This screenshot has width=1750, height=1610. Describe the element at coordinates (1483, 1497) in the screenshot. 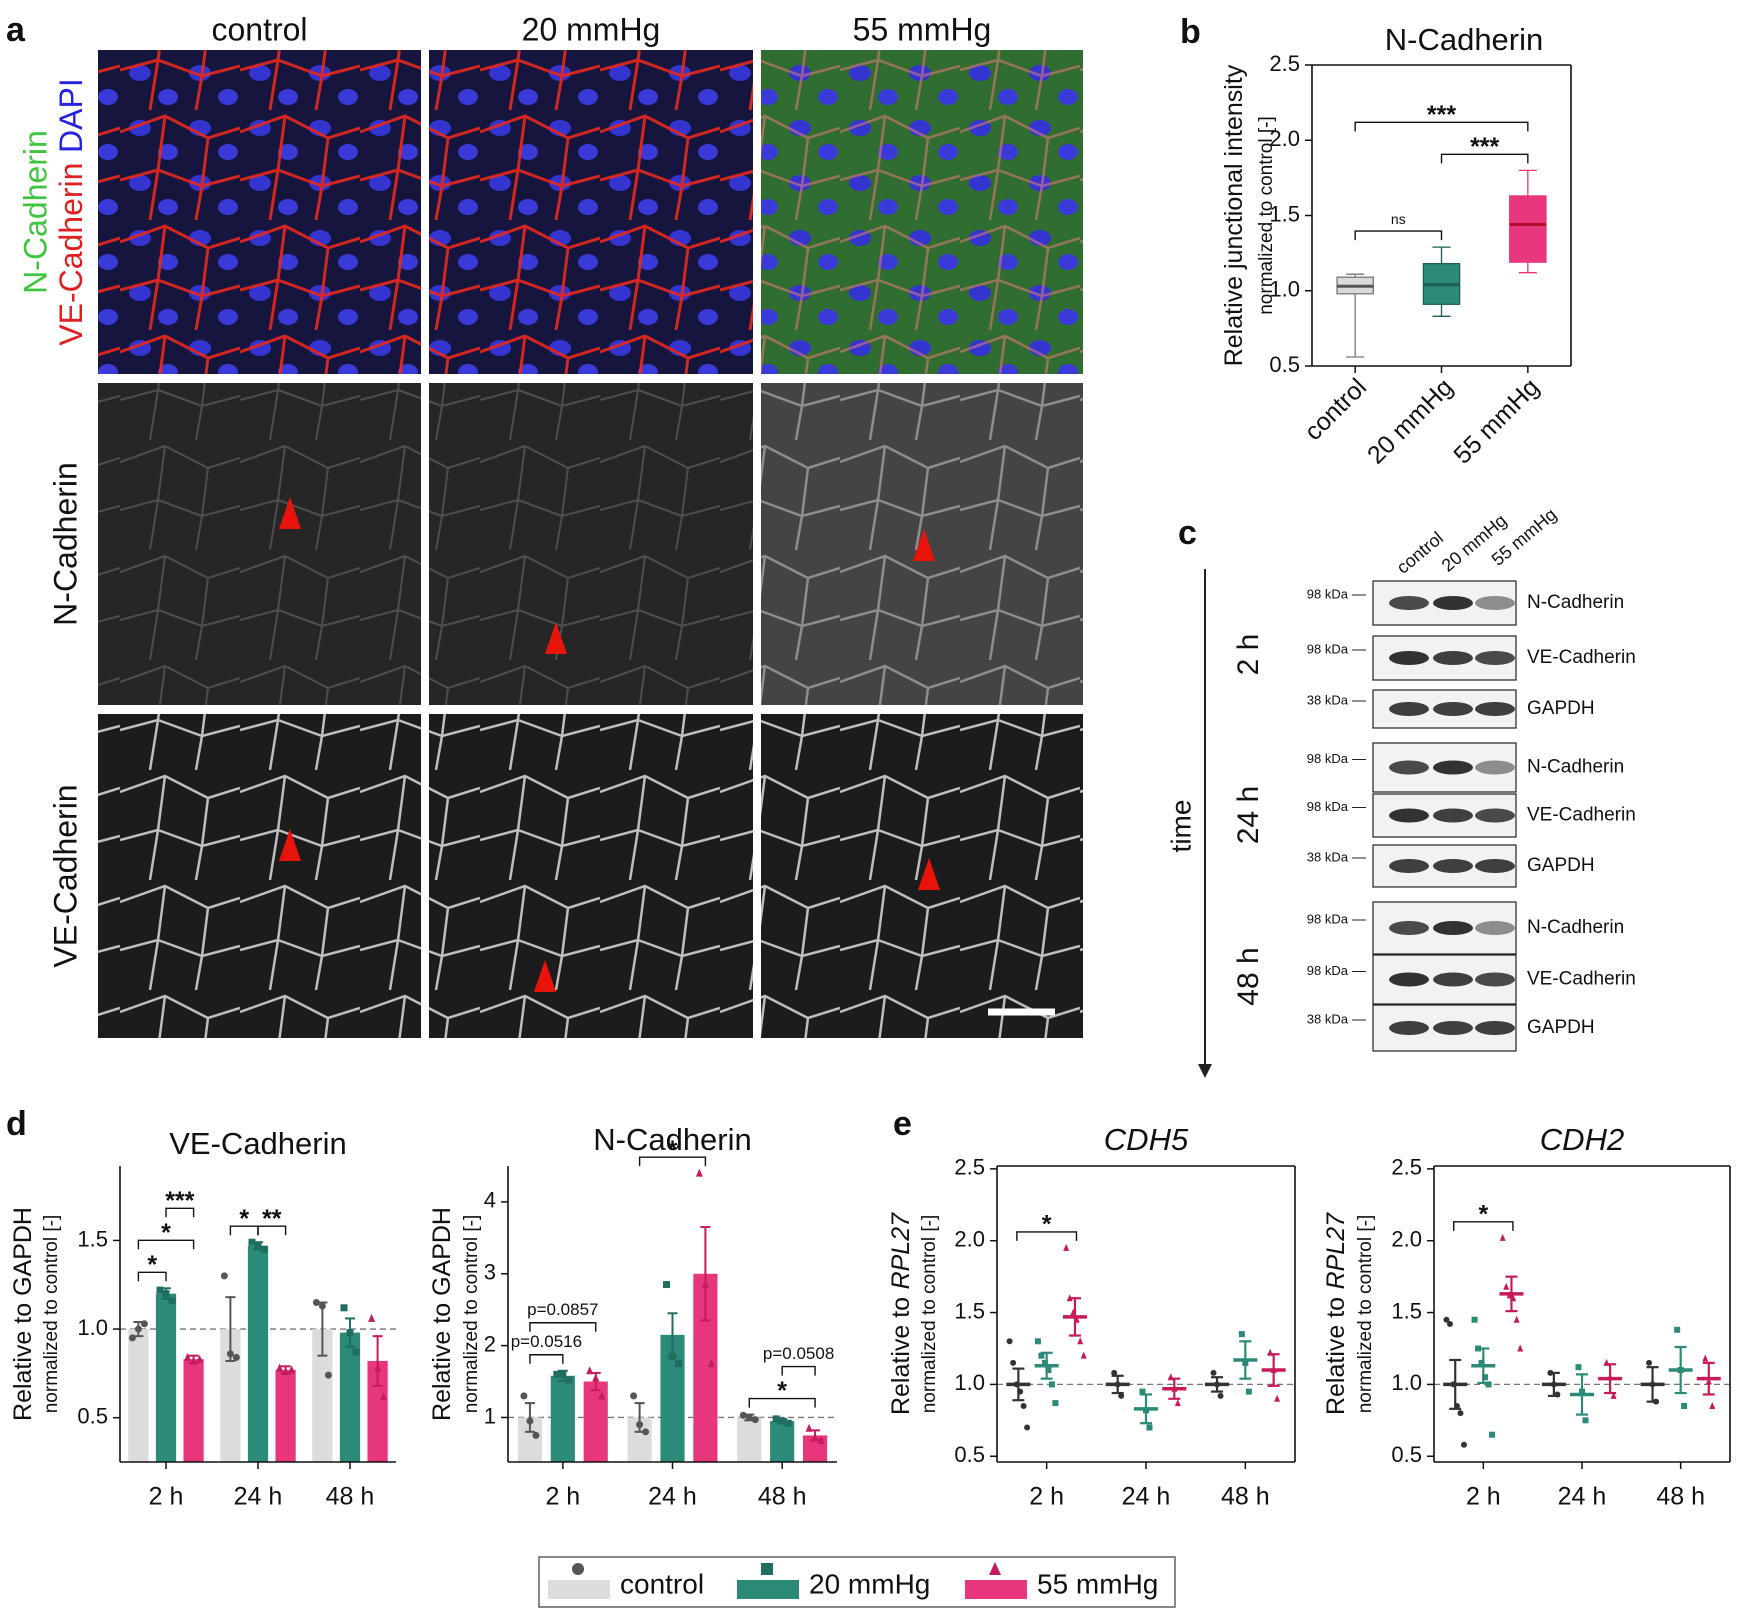

I see `x-tick-label: 2 h` at that location.